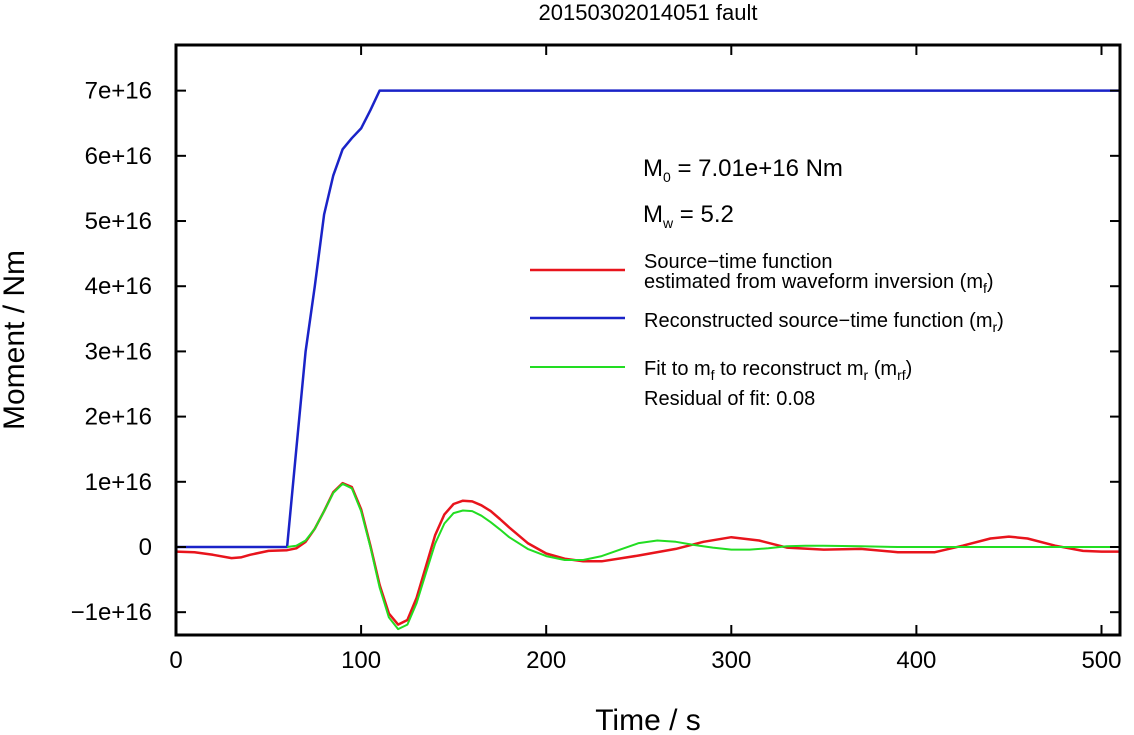  Describe the element at coordinates (813, 282) in the screenshot. I see `legend-red-line2-text: estimated from waveform inversion (m` at that location.